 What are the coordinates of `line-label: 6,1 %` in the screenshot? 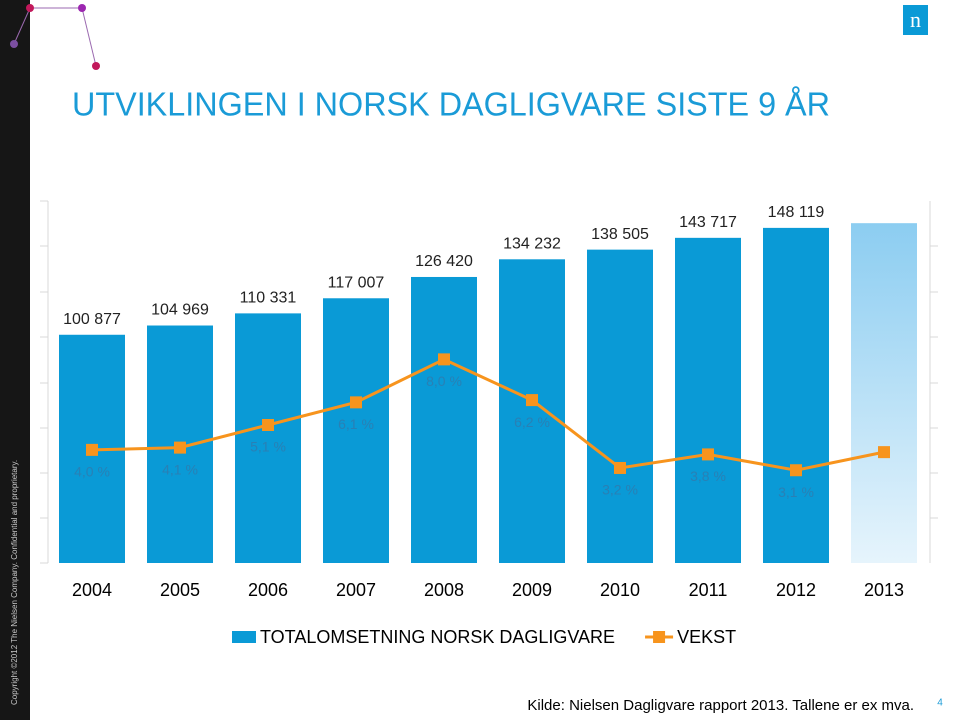 It's located at (356, 424).